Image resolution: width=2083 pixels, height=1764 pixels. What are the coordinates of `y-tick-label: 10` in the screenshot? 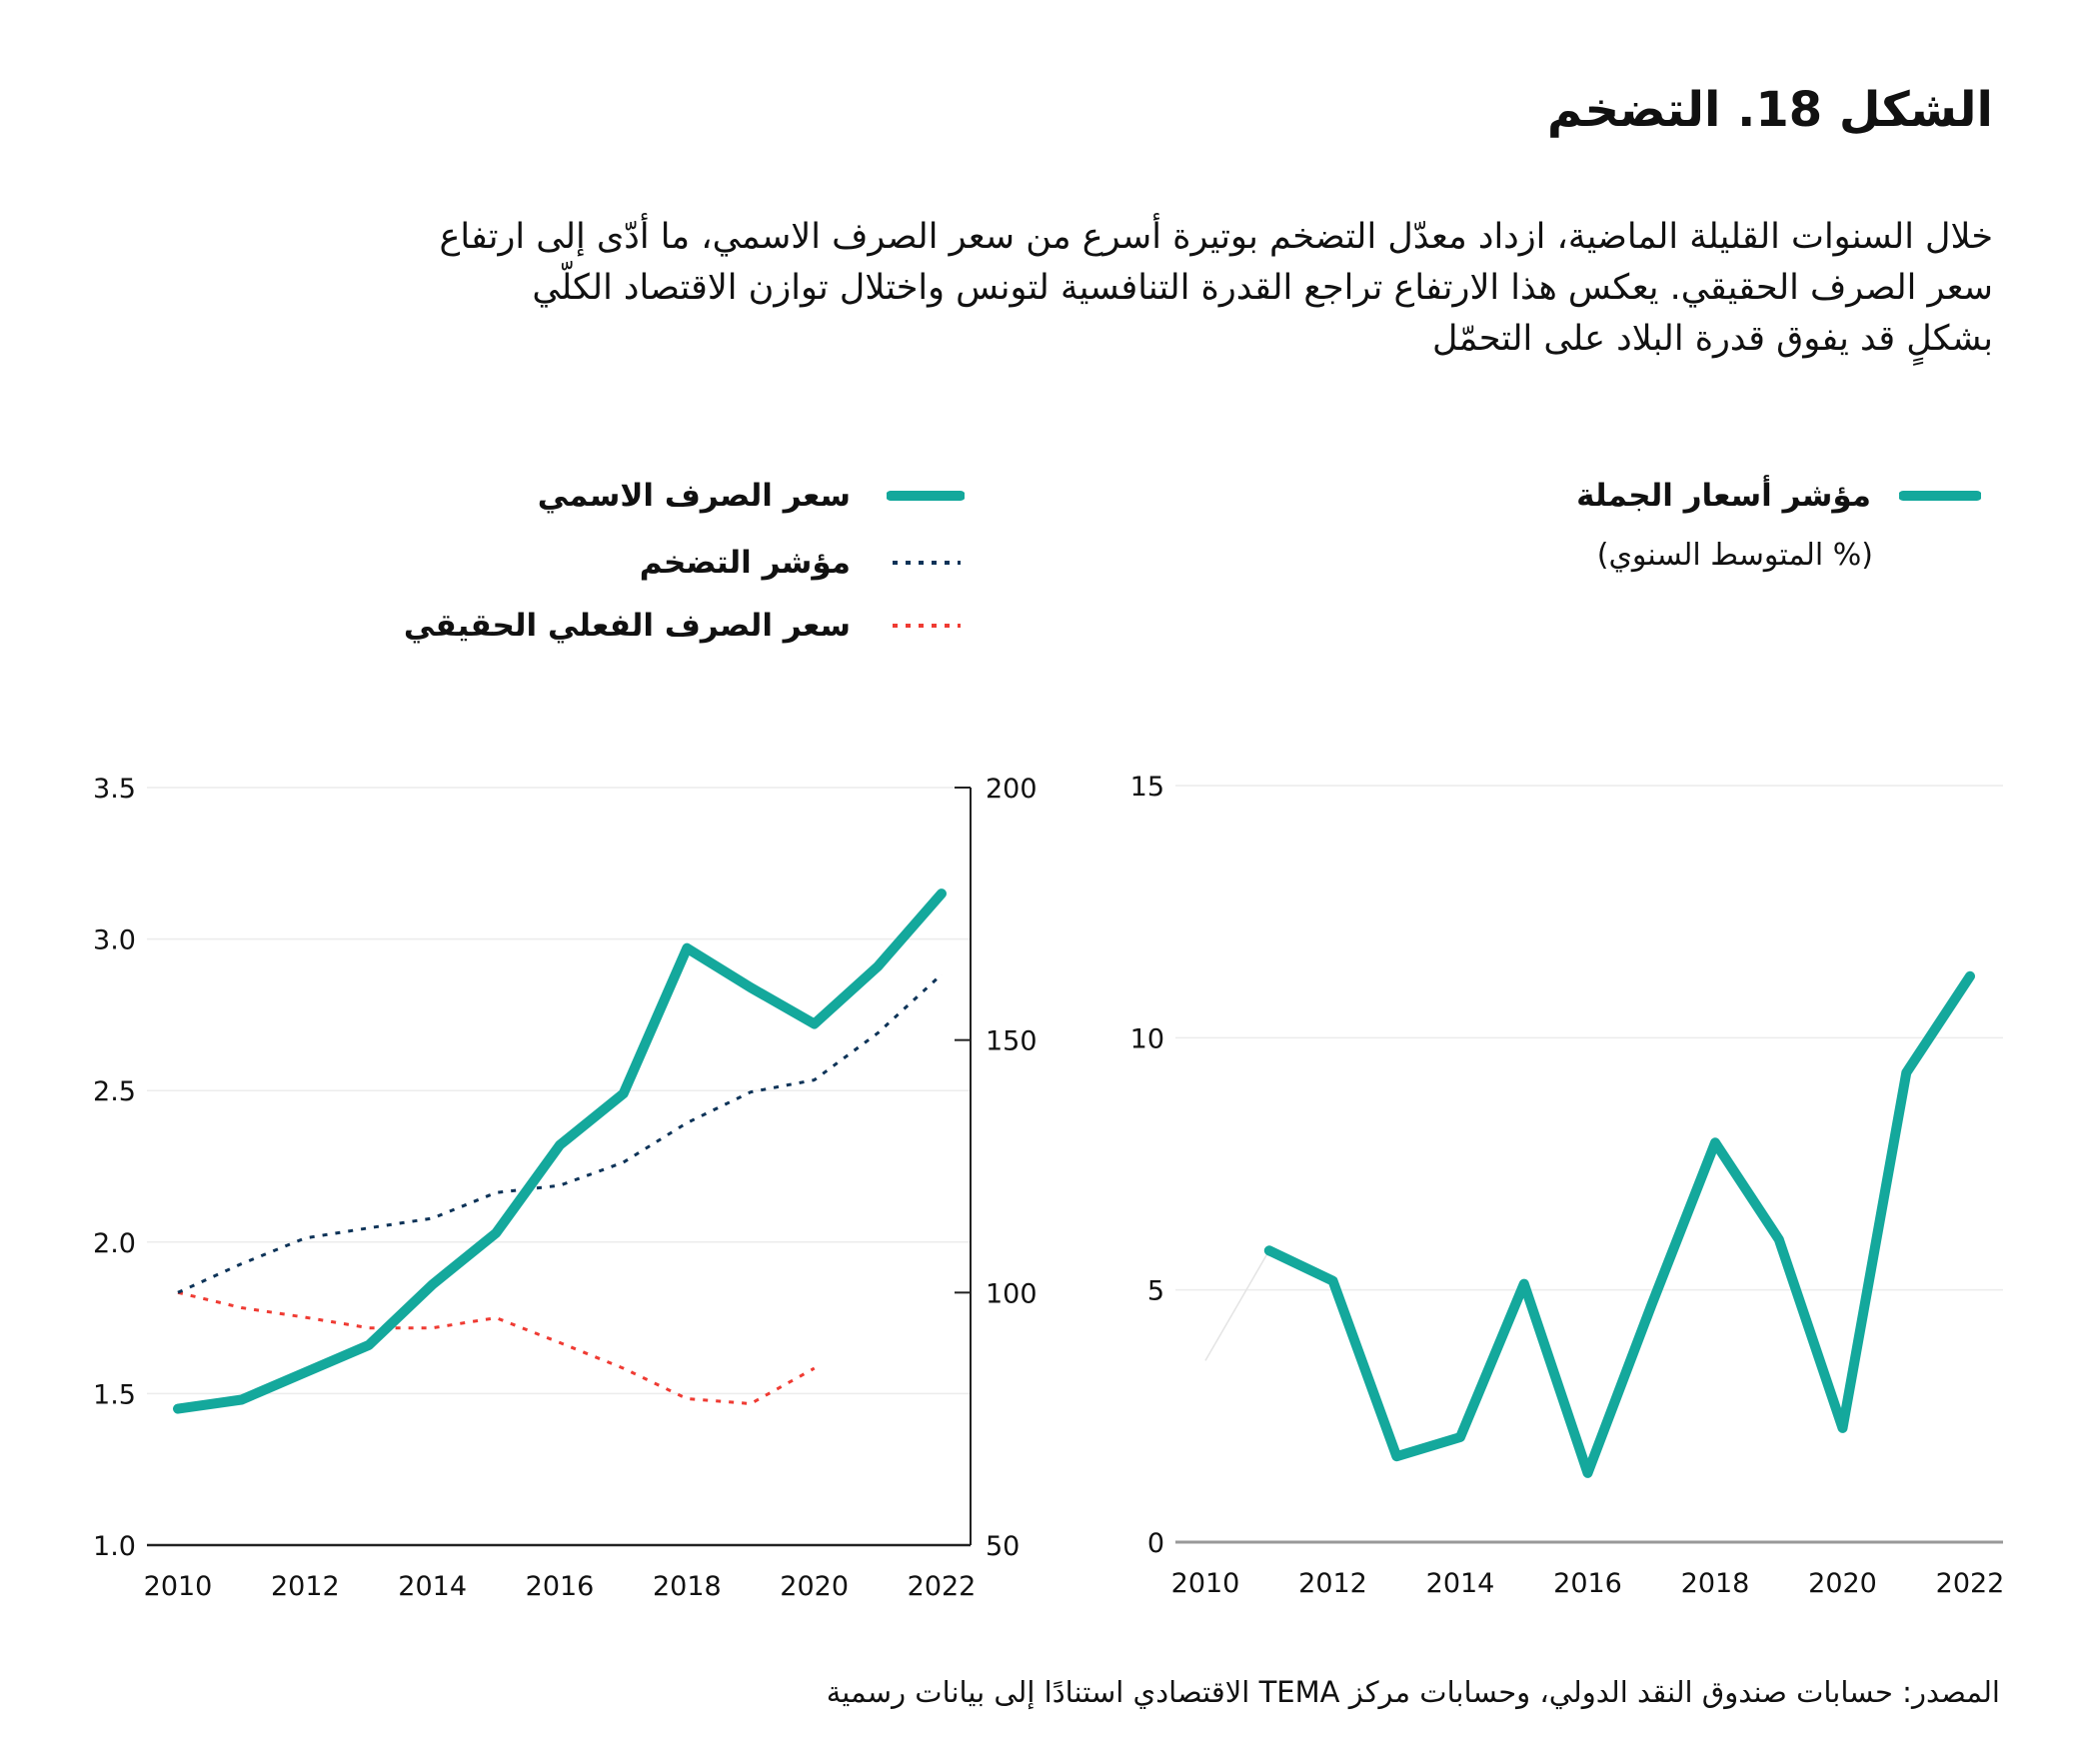 It's located at (1147, 1038).